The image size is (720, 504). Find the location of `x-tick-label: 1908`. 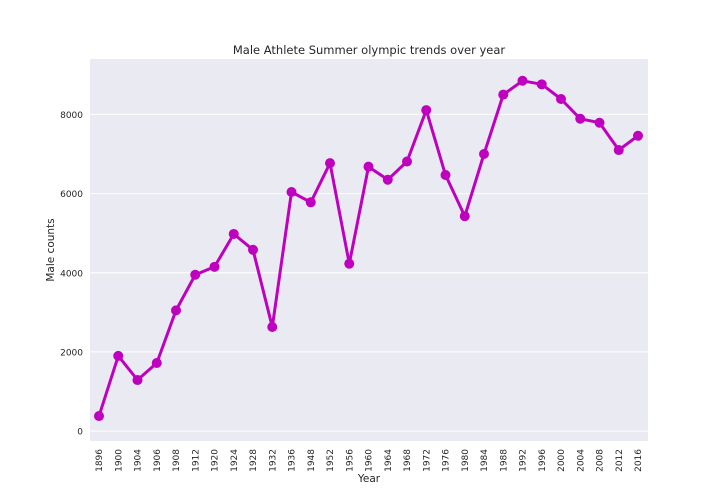

x-tick-label: 1908 is located at coordinates (177, 460).